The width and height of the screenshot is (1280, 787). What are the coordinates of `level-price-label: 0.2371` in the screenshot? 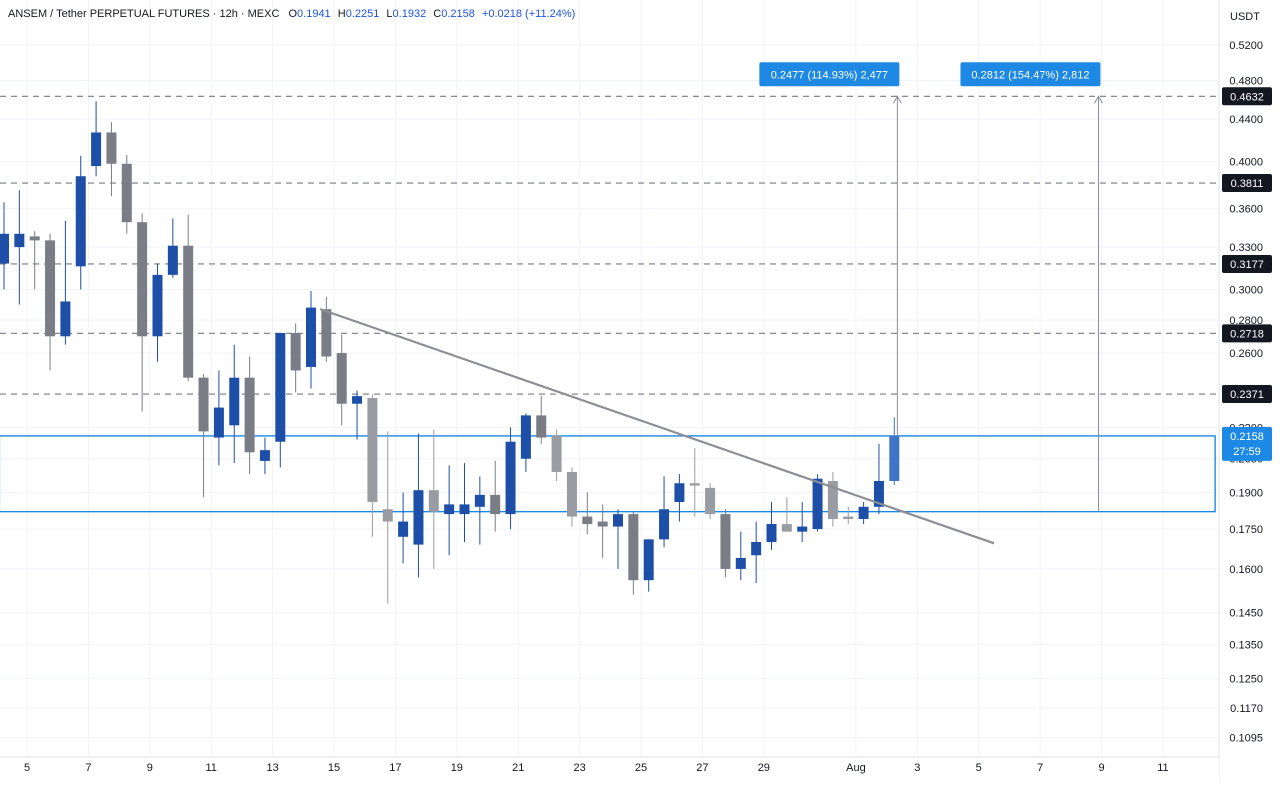 It's located at (1247, 395).